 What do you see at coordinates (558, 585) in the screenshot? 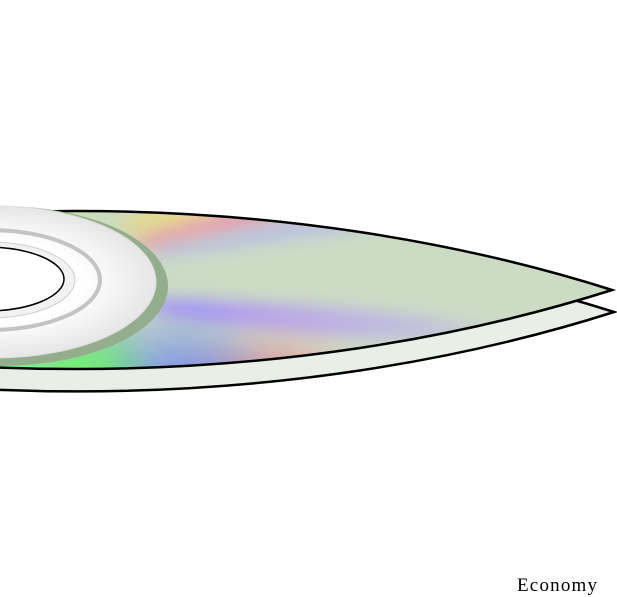
I see `caption-label: Economy` at bounding box center [558, 585].